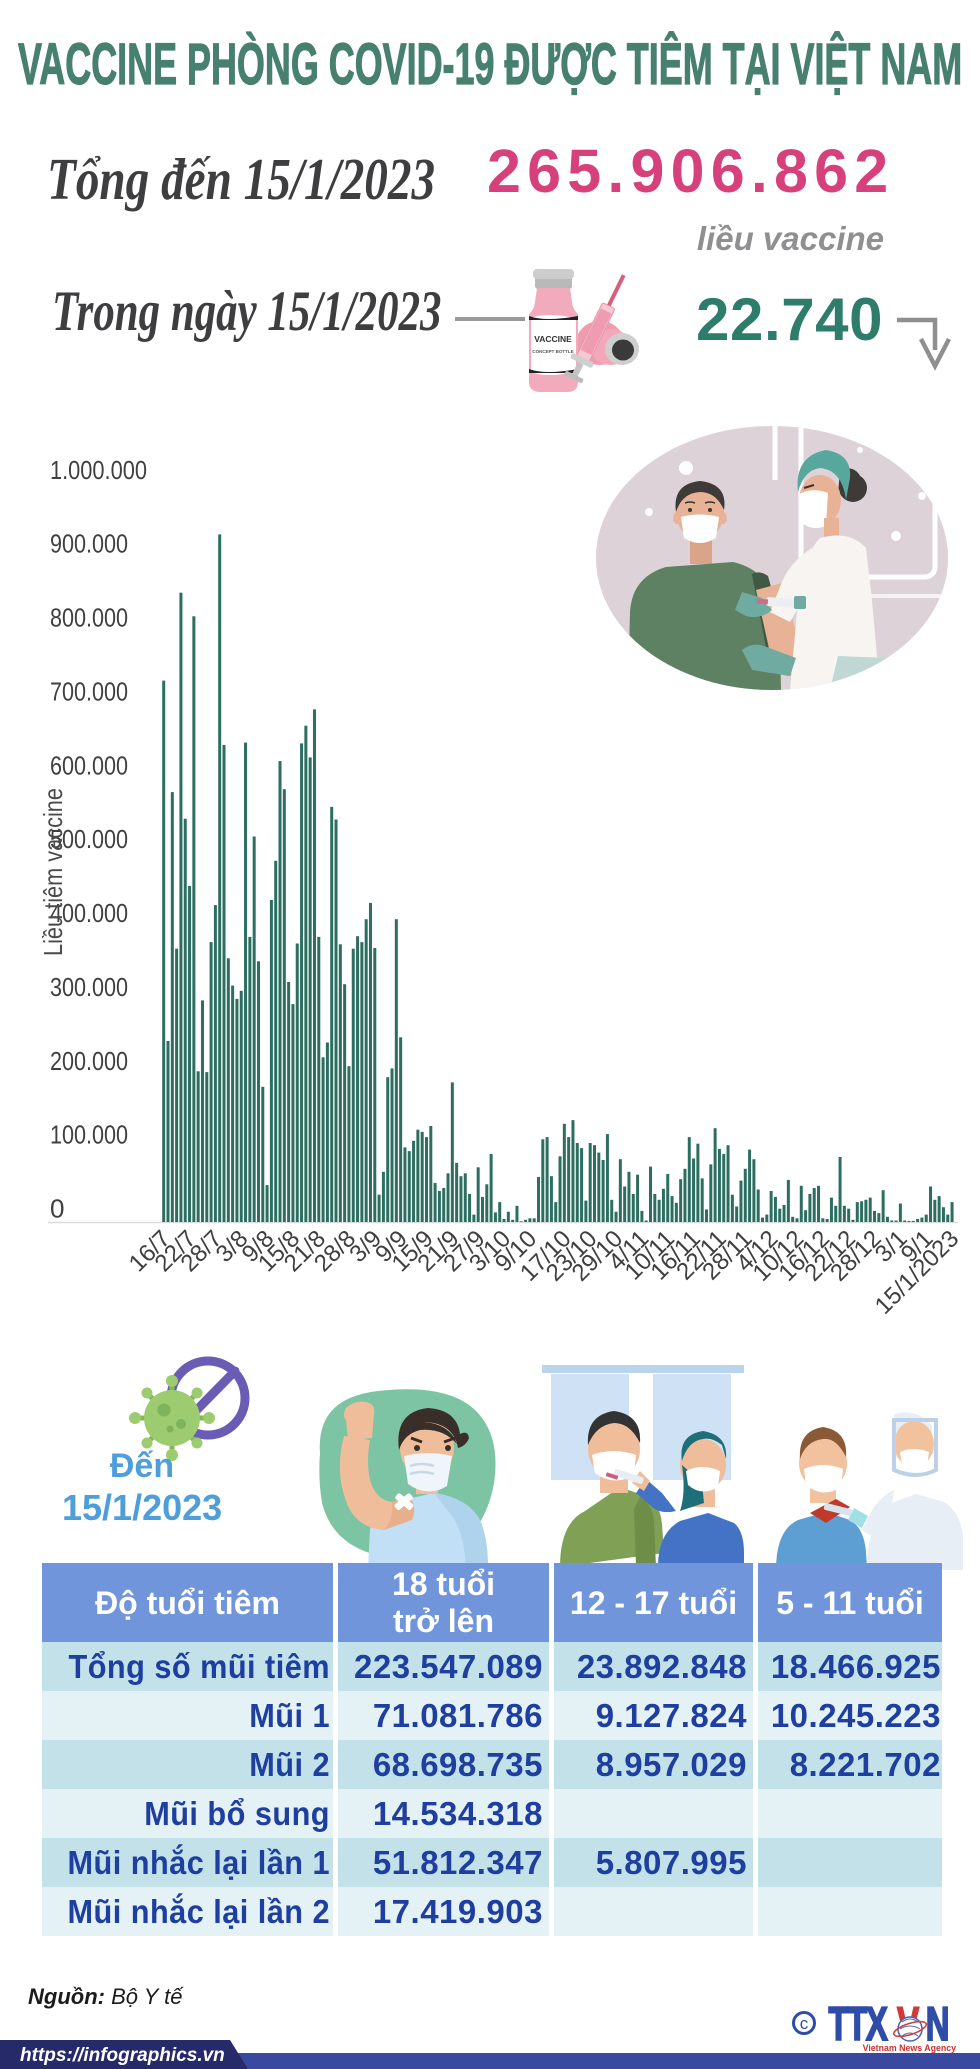 This screenshot has height=2069, width=980. What do you see at coordinates (553, 339) in the screenshot?
I see `svg-text: VACCINE` at bounding box center [553, 339].